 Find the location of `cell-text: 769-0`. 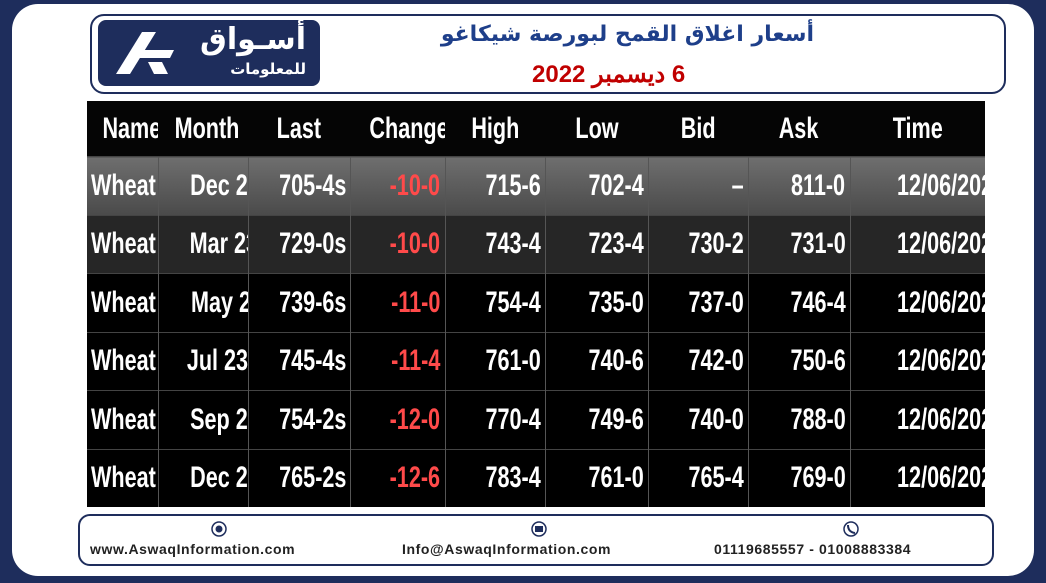

cell-text: 769-0 is located at coordinates (818, 478).